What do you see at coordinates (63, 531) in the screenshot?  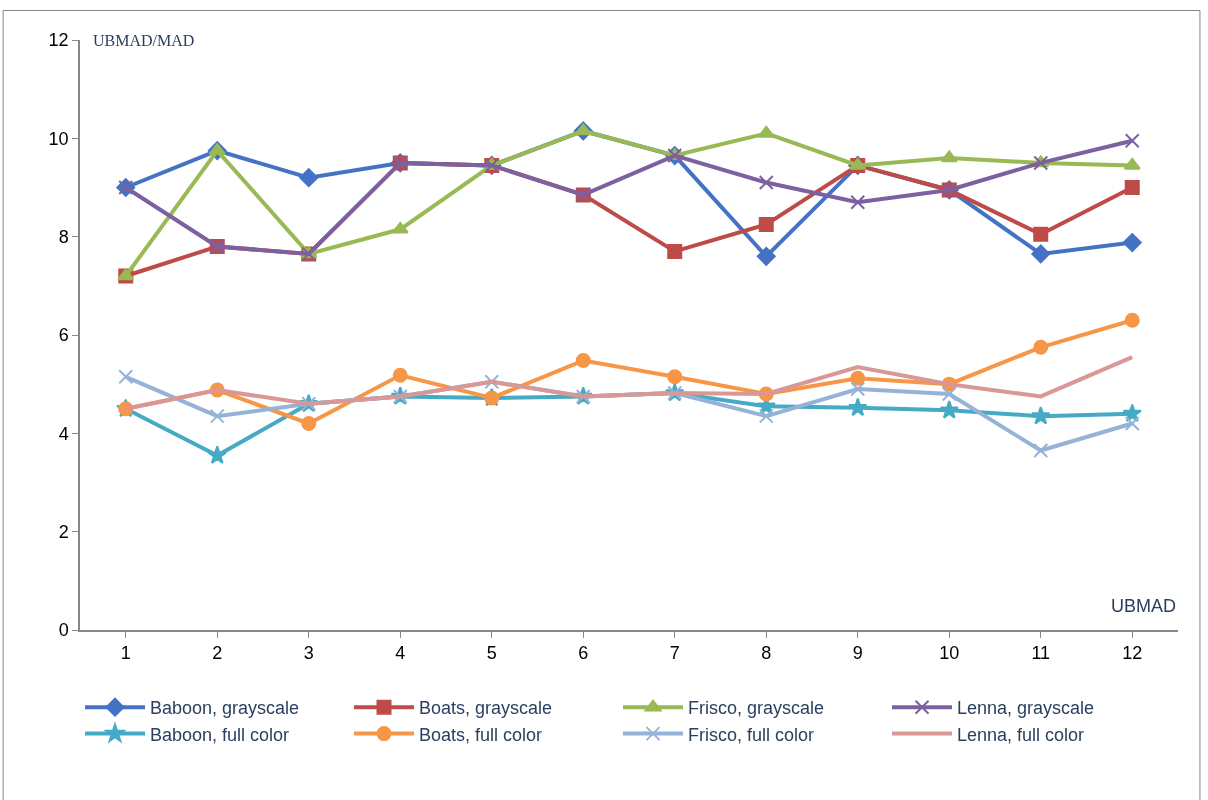 I see `y-tick-label: 2` at bounding box center [63, 531].